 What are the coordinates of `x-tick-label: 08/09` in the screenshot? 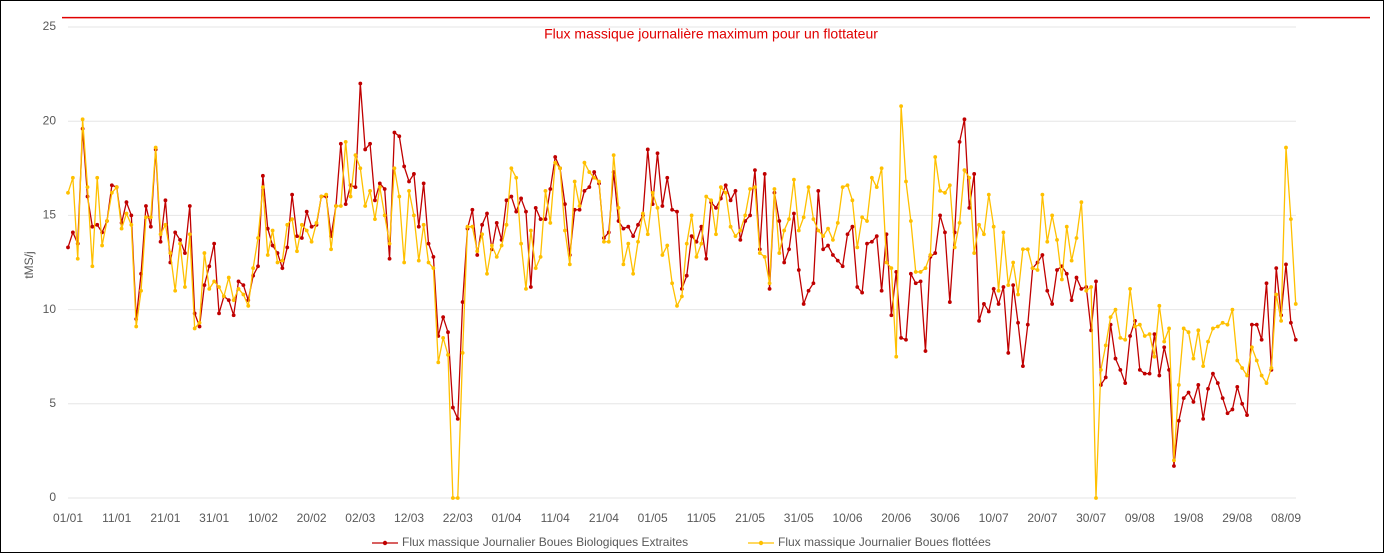 It's located at (1286, 518).